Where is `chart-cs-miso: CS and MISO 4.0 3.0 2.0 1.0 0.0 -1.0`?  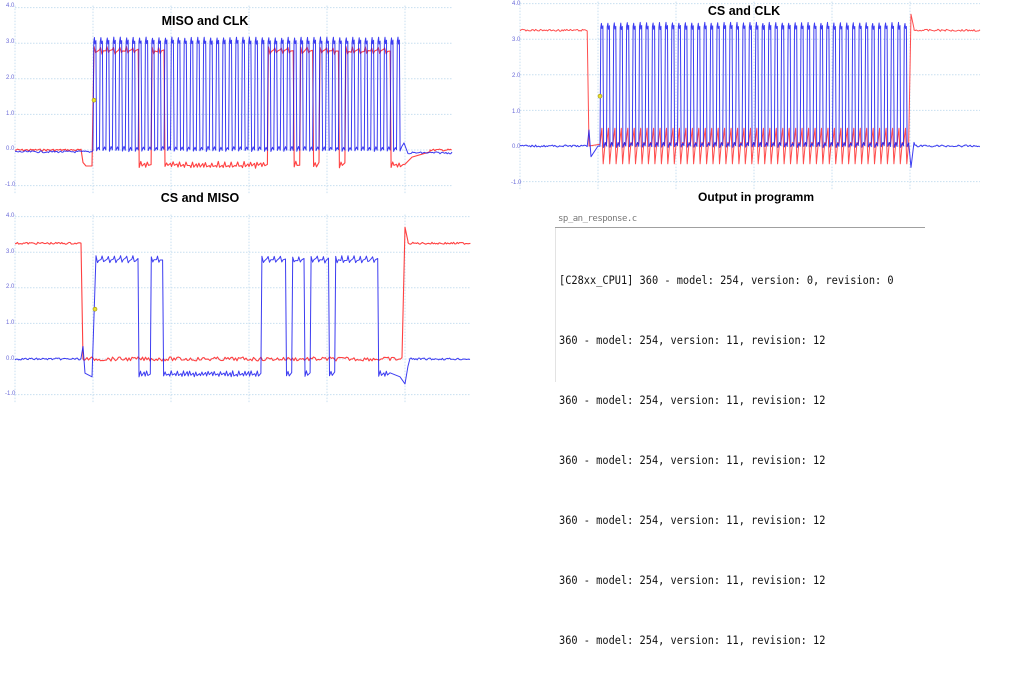
chart-cs-miso: CS and MISO 4.0 3.0 2.0 1.0 0.0 -1.0 is located at coordinates (240, 297).